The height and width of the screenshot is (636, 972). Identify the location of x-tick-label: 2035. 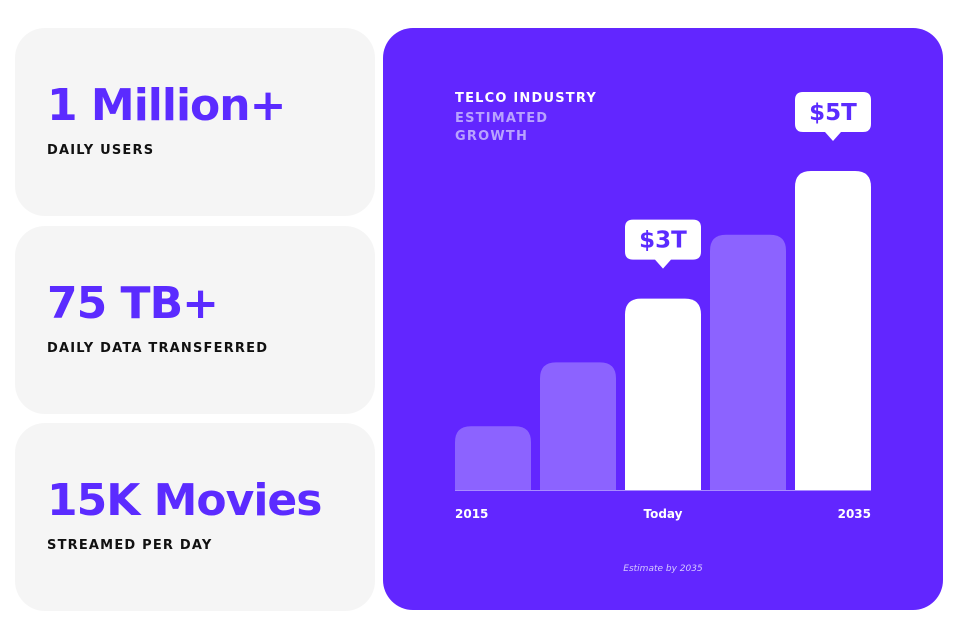
(854, 514).